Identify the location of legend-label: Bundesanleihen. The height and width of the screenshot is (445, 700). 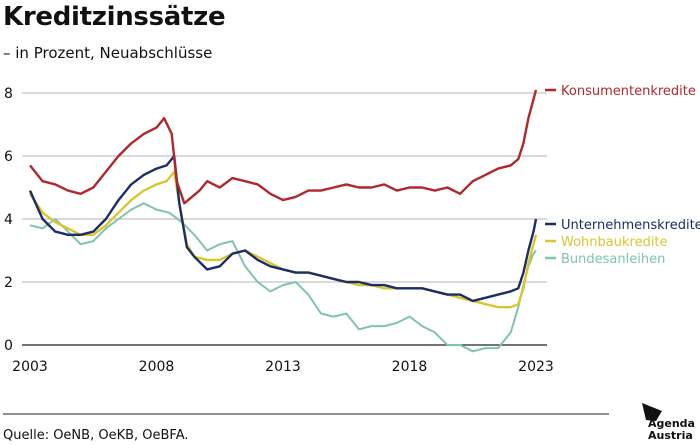
(613, 259).